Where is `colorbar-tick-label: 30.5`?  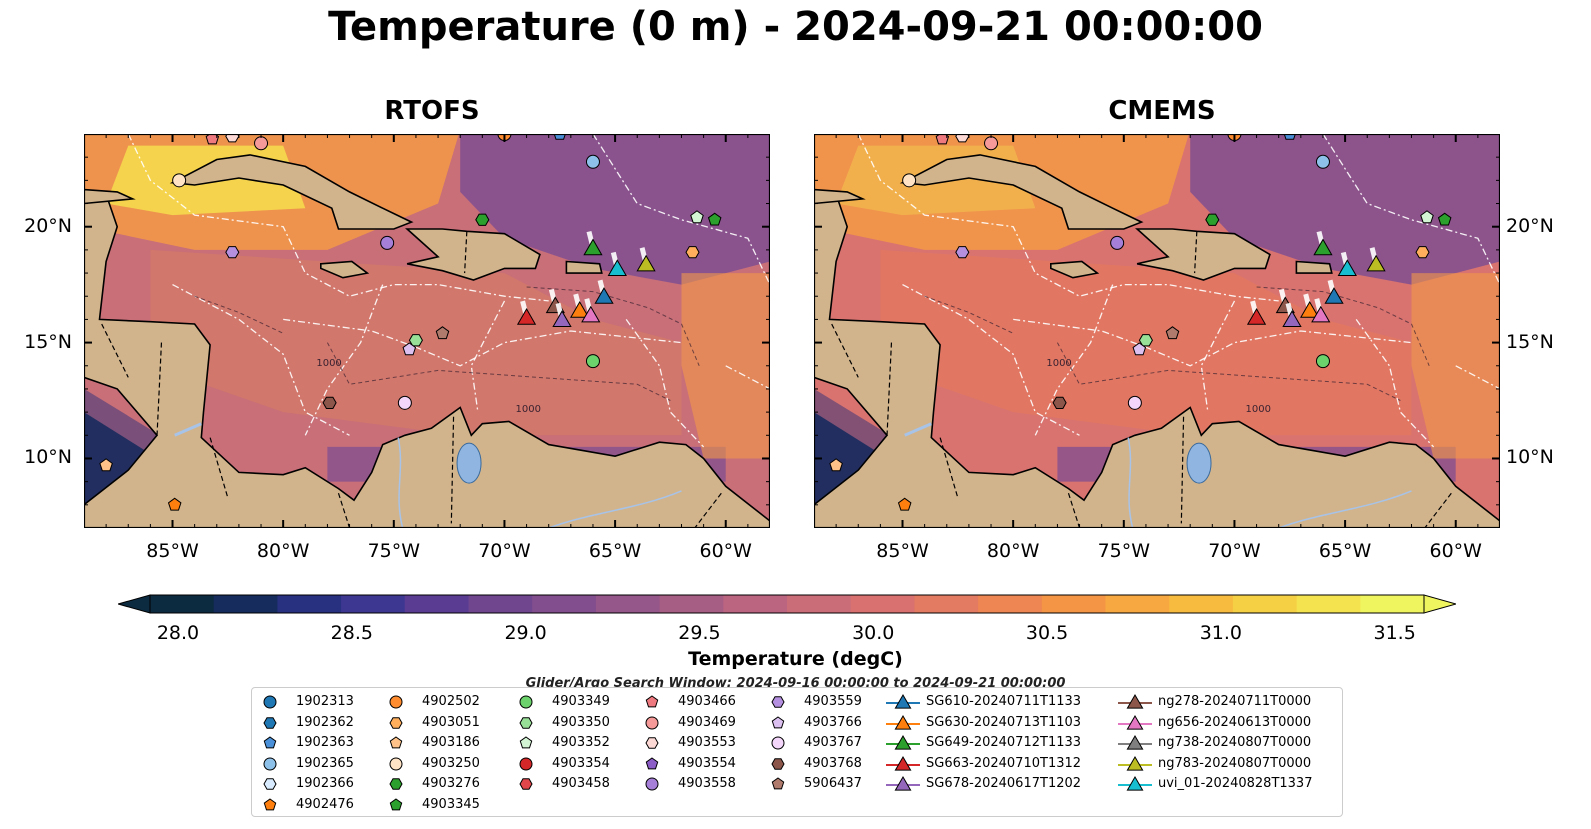 colorbar-tick-label: 30.5 is located at coordinates (1047, 633).